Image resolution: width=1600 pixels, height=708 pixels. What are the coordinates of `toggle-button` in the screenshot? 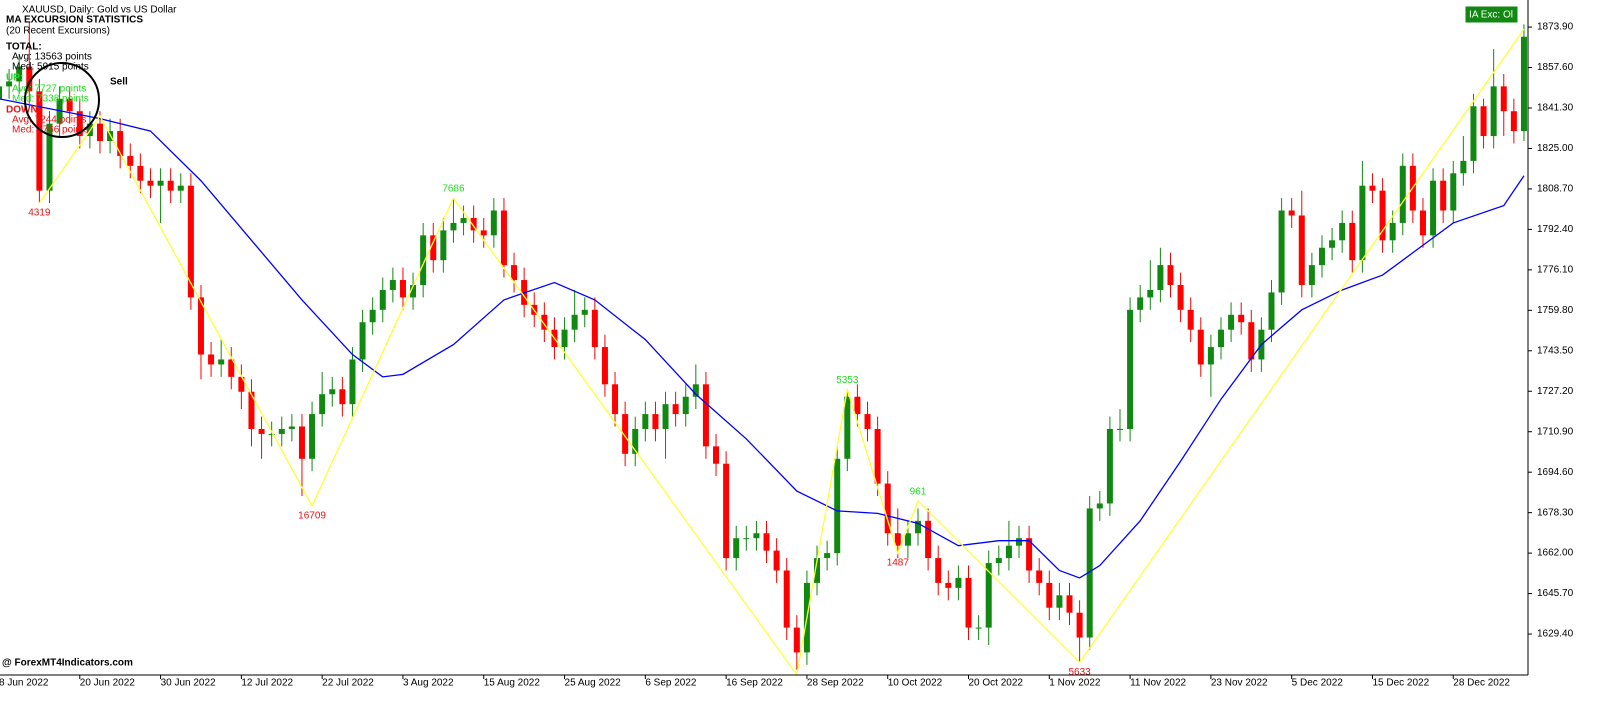 It's located at (1491, 14).